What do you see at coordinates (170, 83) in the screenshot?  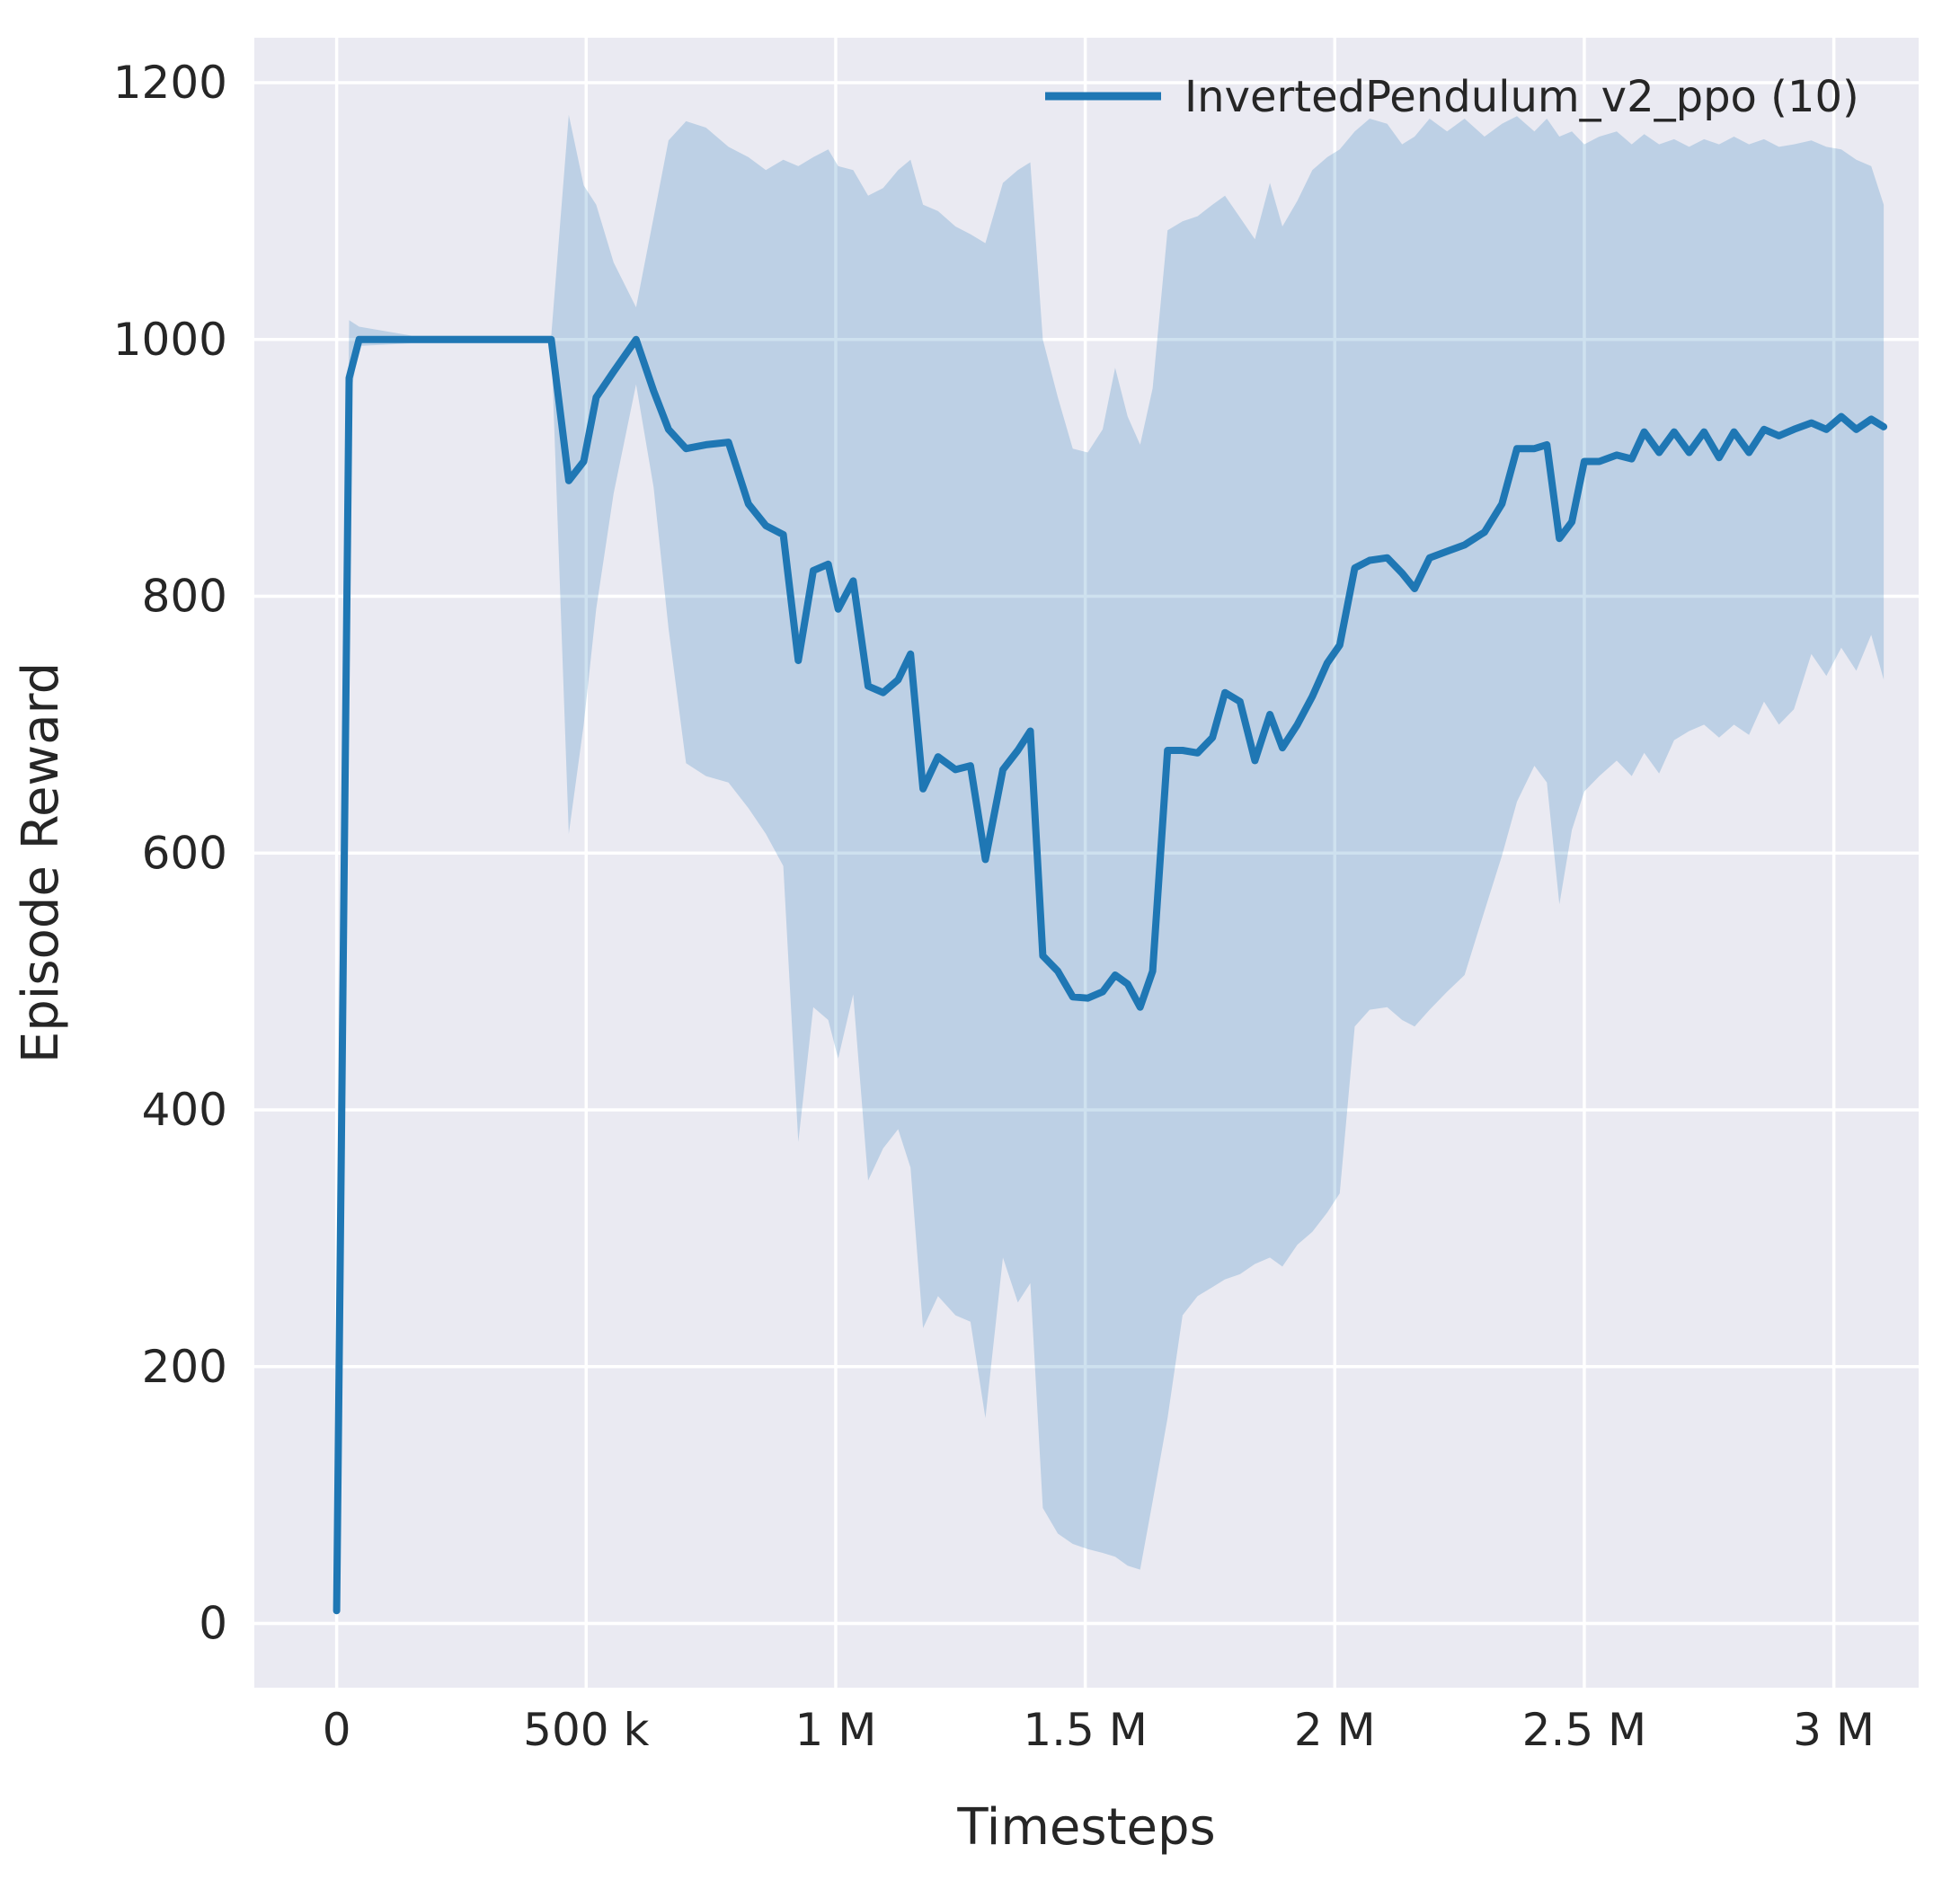 I see `y-tick-label: 1200` at bounding box center [170, 83].